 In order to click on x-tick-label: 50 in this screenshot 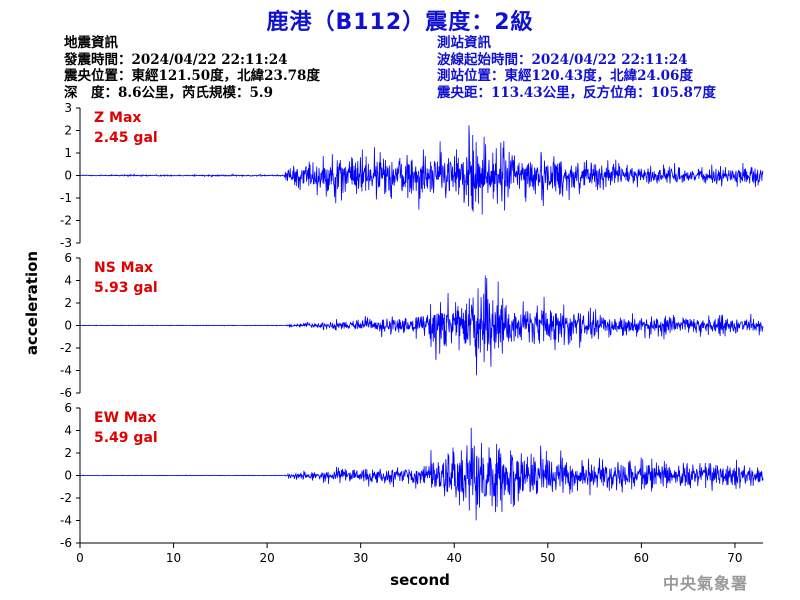, I will do `click(547, 558)`.